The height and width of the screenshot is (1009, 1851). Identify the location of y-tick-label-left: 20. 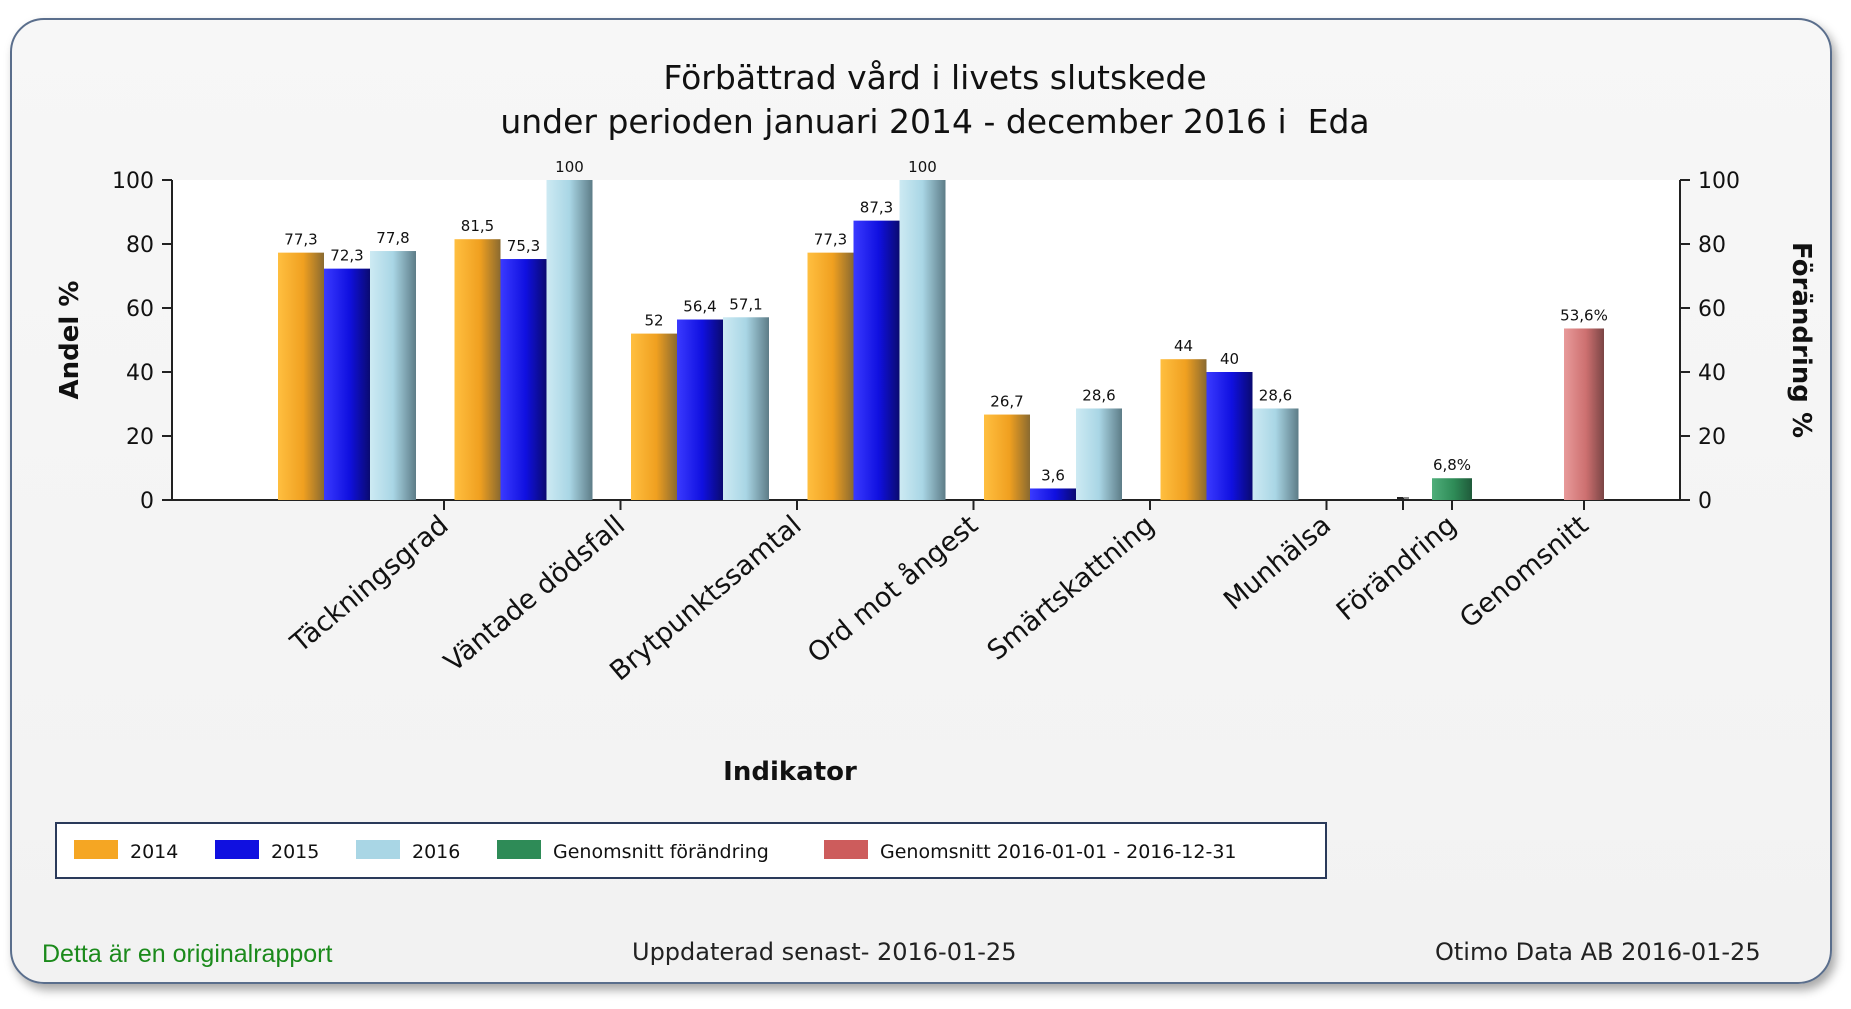
(140, 437).